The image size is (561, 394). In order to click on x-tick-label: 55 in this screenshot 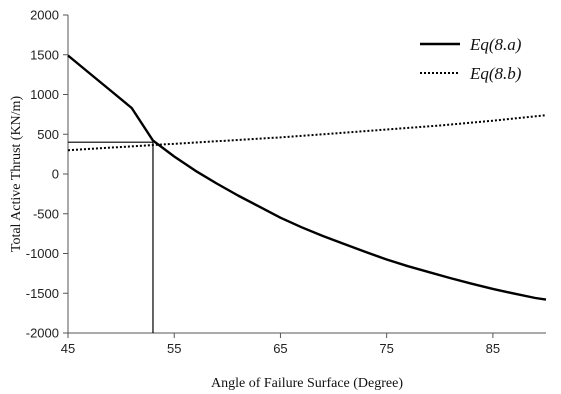, I will do `click(174, 348)`.